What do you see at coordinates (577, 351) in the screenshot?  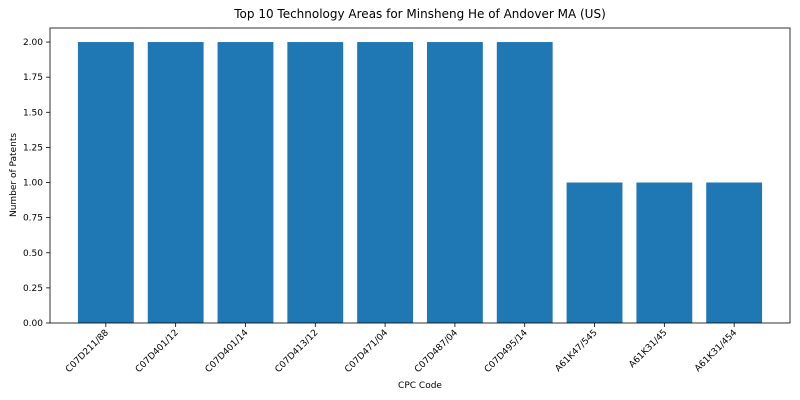 I see `x-tick-label: A61K47/545` at bounding box center [577, 351].